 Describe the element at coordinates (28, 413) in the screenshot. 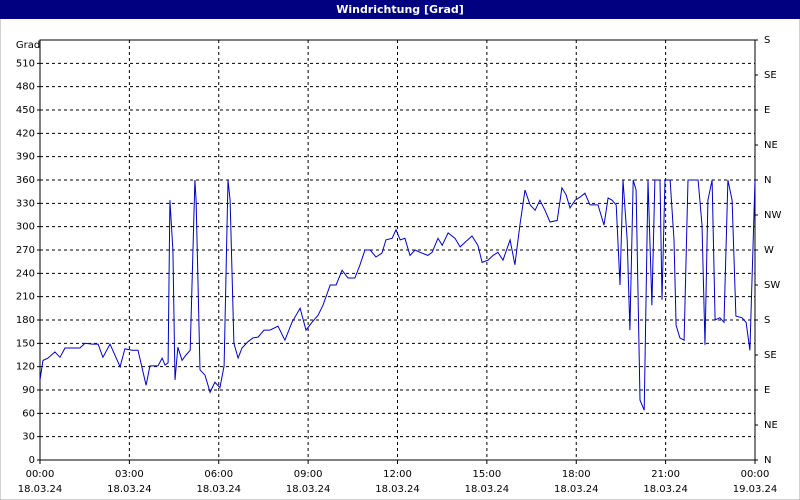

I see `y-tick-label: 60` at that location.